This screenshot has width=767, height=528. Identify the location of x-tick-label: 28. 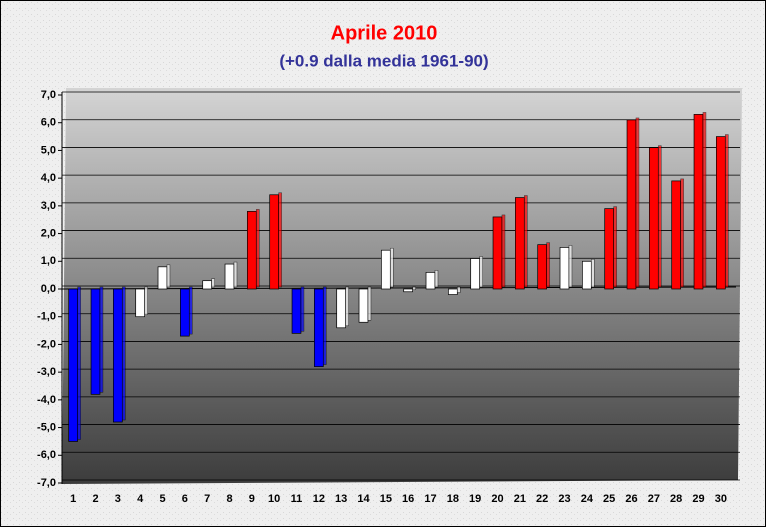
(676, 499).